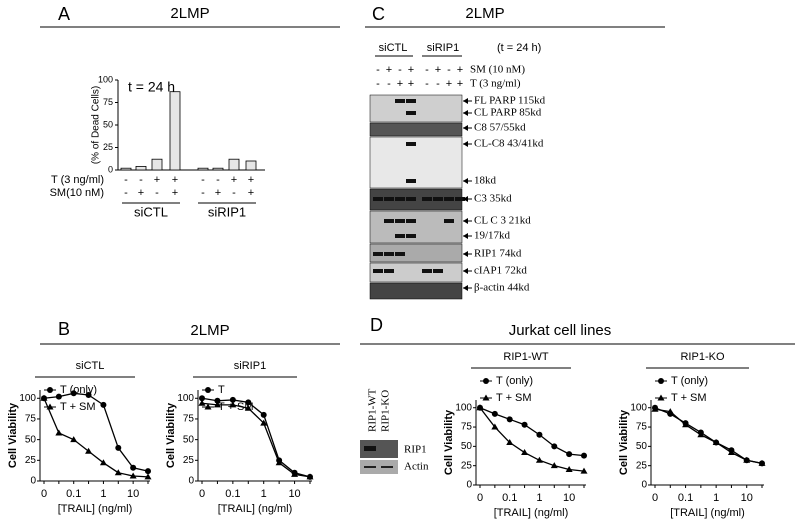 This screenshot has height=519, width=800. I want to click on band-label: CL PARP 85kd, so click(508, 113).